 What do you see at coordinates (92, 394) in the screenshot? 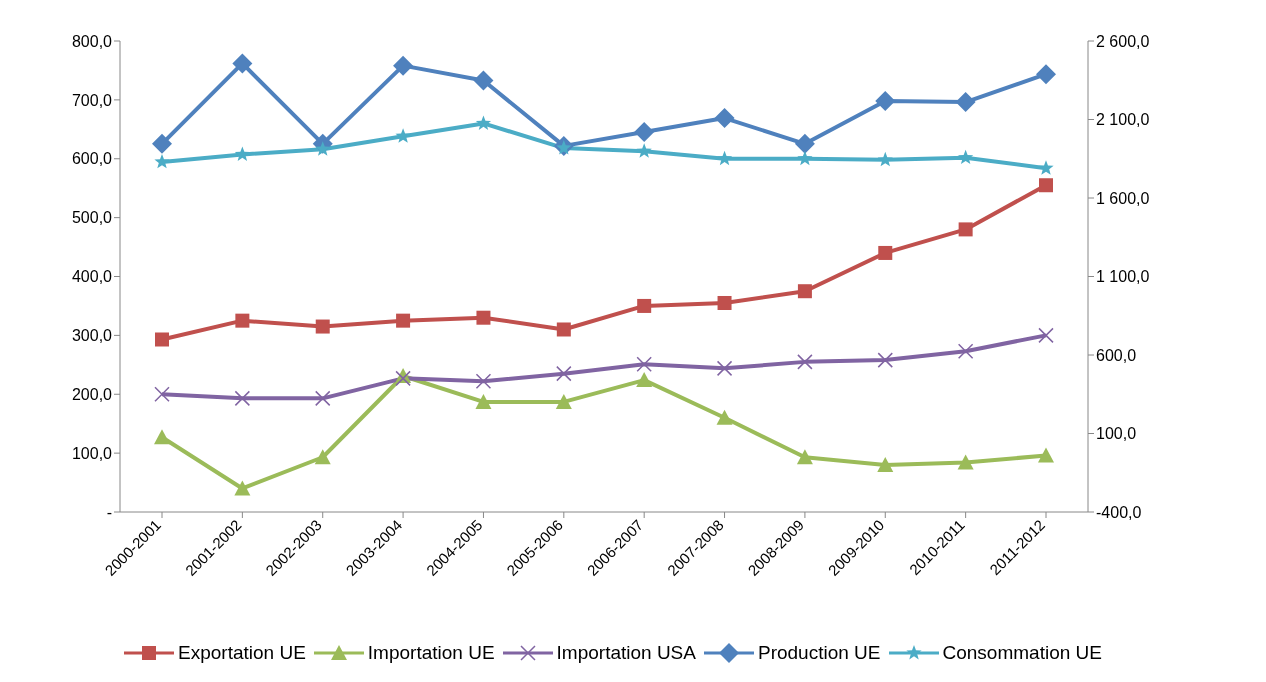
I see `y-tick-label: 200,0` at bounding box center [92, 394].